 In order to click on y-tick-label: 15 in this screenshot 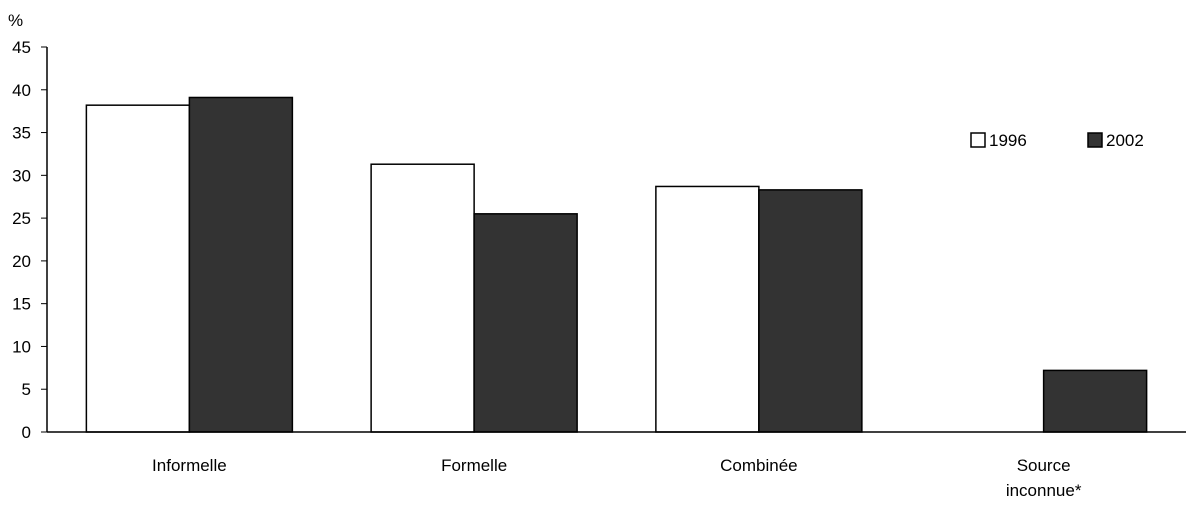, I will do `click(21, 304)`.